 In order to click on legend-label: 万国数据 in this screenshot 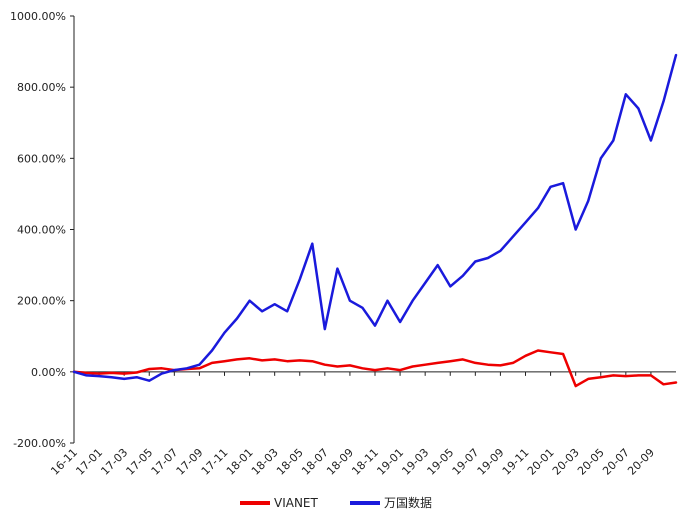, I will do `click(408, 502)`.